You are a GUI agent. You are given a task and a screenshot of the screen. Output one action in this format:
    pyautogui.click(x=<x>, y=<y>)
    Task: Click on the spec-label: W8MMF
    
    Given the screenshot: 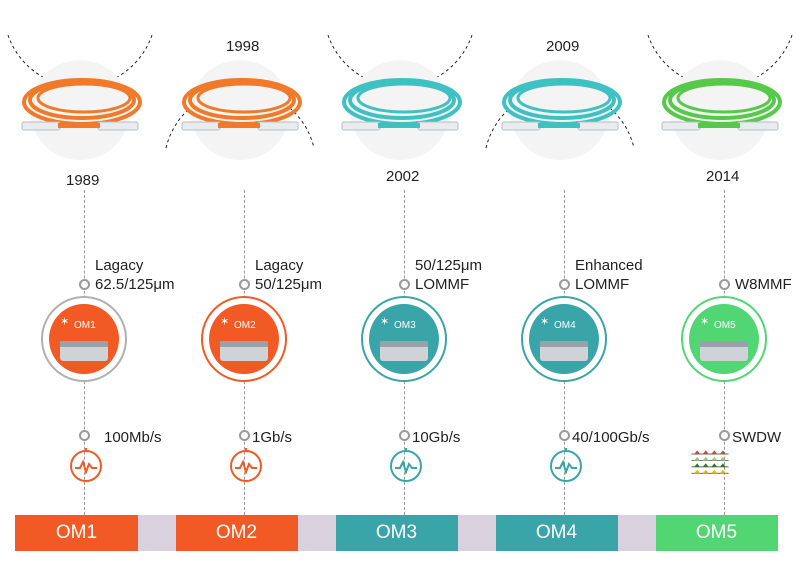 What is the action you would take?
    pyautogui.click(x=763, y=284)
    